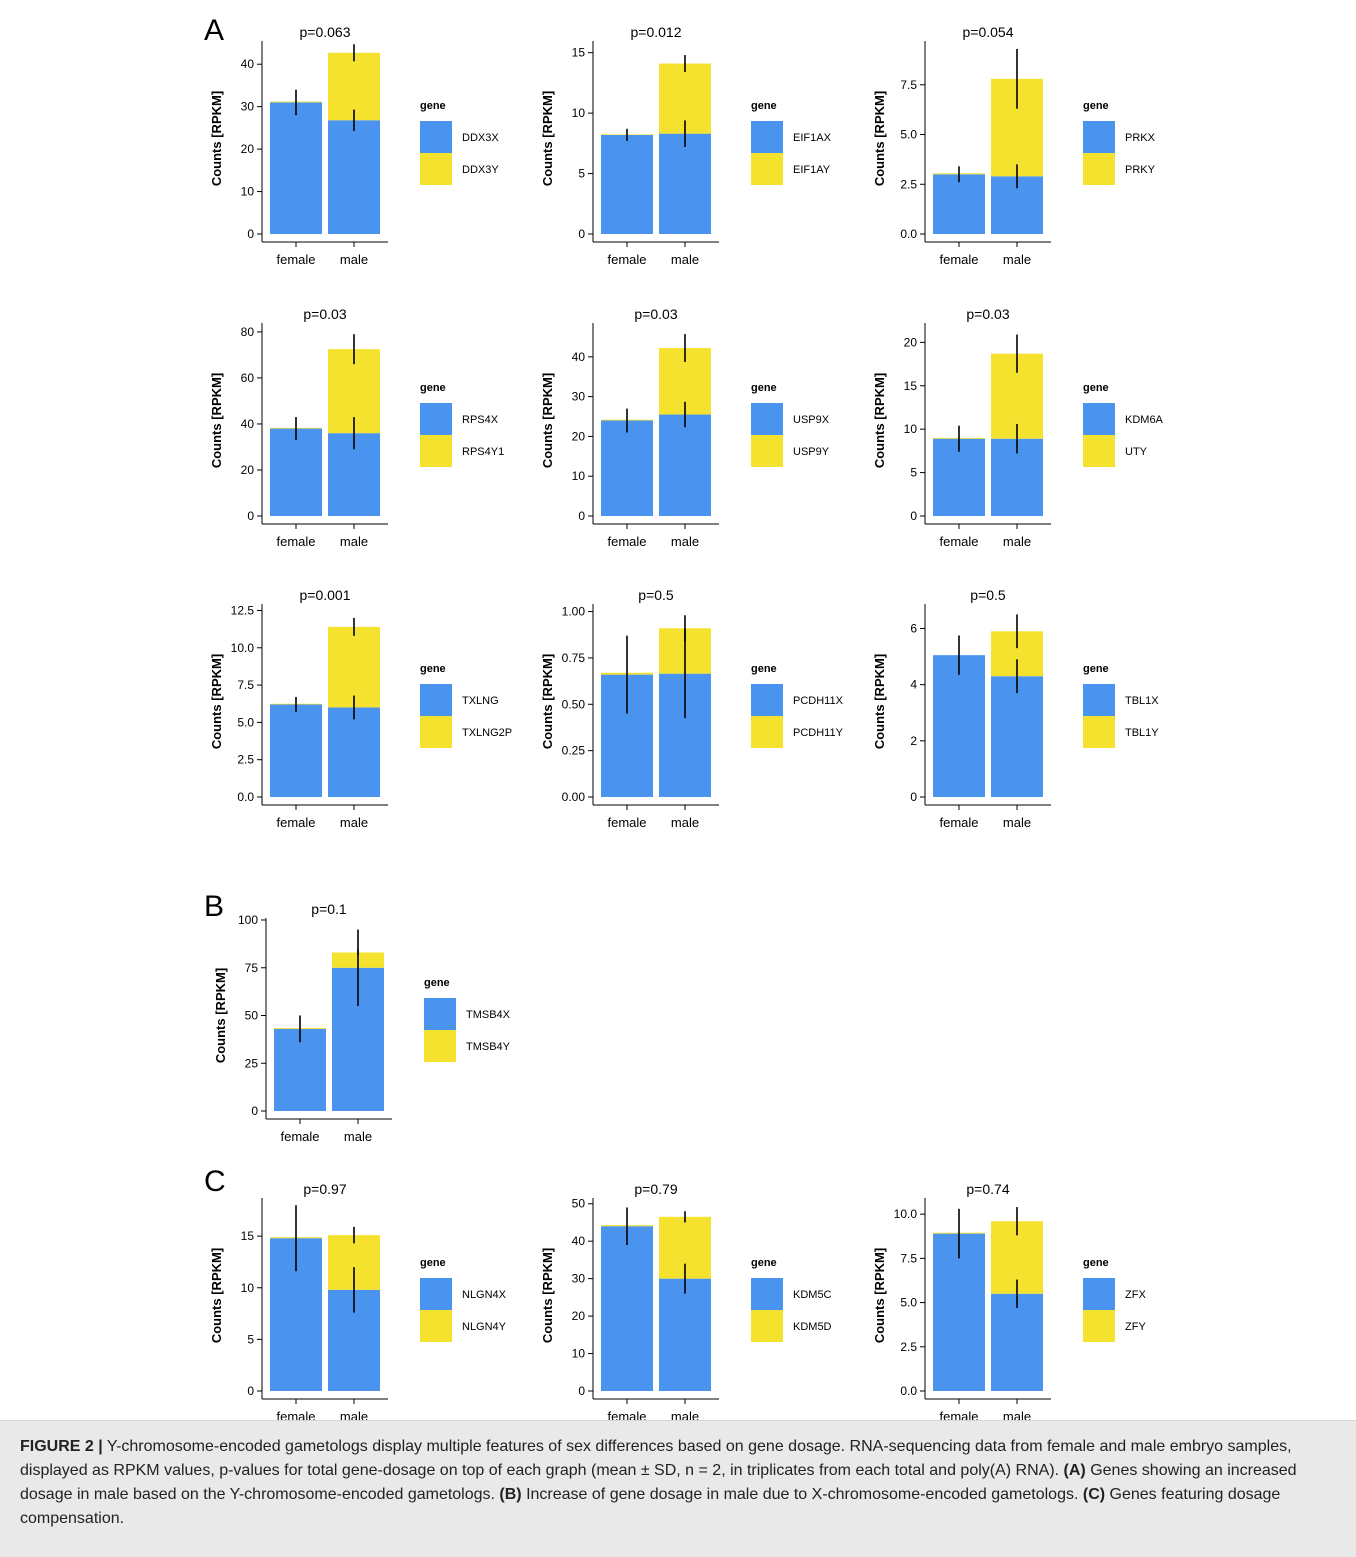  I want to click on legend-swatch-TBL1X, so click(1099, 700).